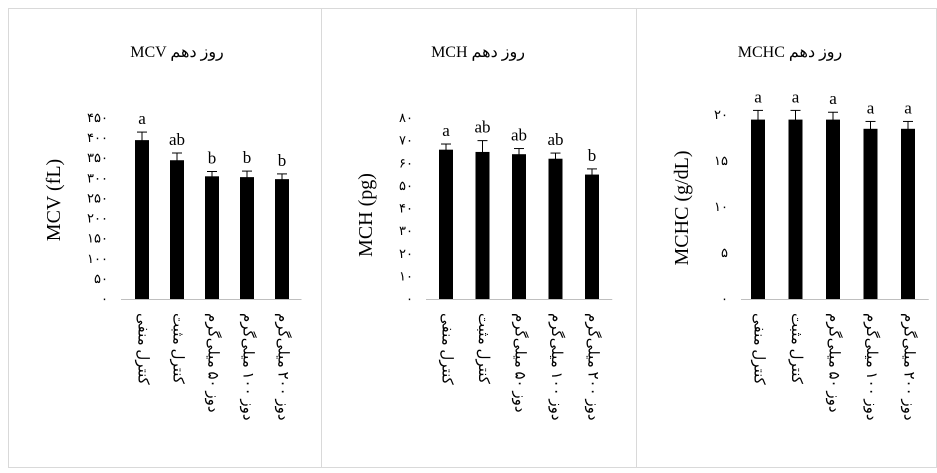 The image size is (937, 473). What do you see at coordinates (97, 238) in the screenshot?
I see `y-tick-label: ۱۵۰` at bounding box center [97, 238].